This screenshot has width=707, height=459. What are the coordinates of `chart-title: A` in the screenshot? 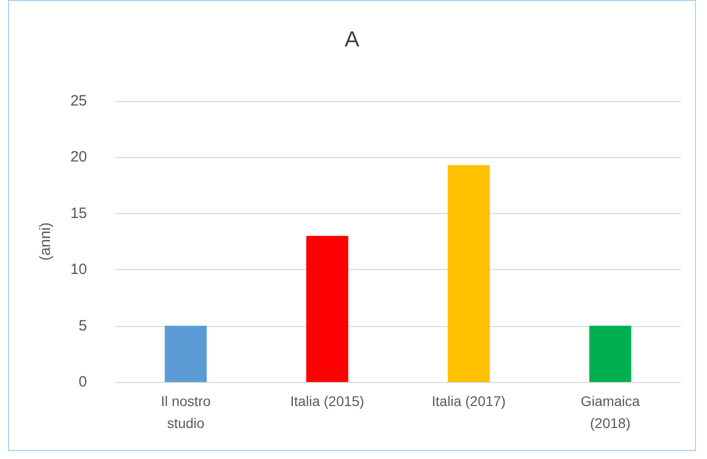 It's located at (352, 39).